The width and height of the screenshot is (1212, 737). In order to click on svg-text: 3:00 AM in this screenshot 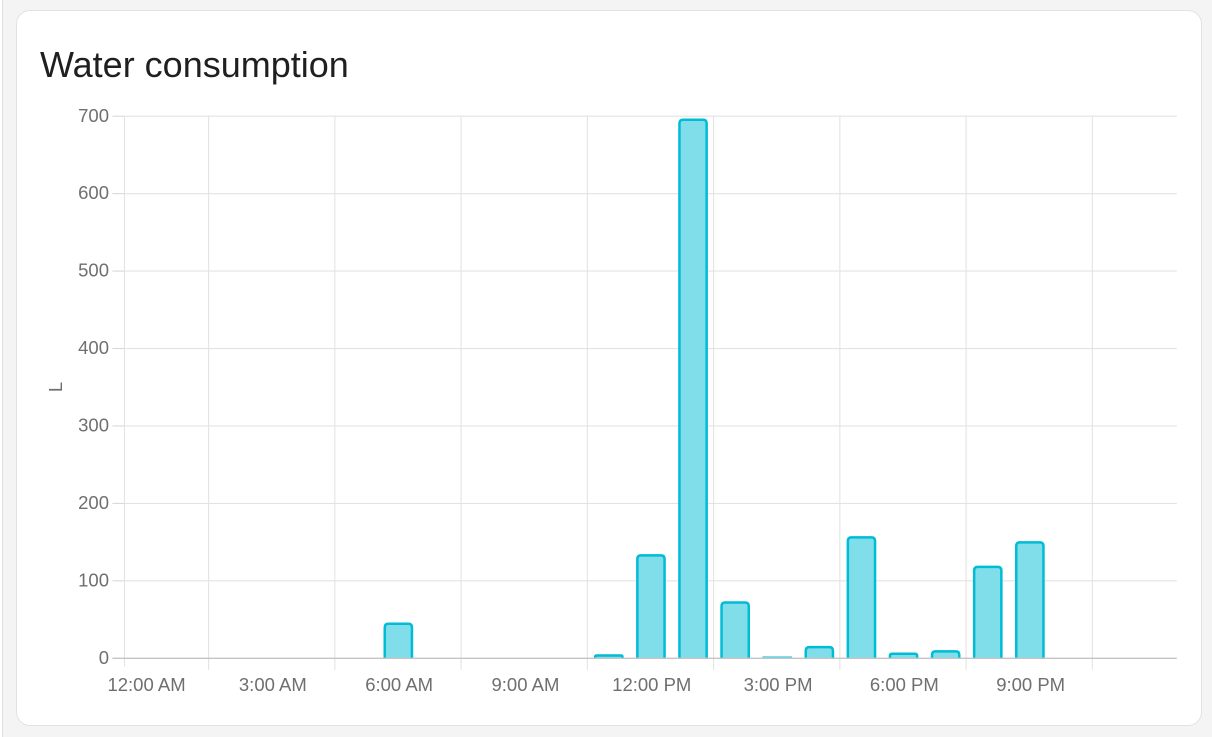, I will do `click(273, 684)`.